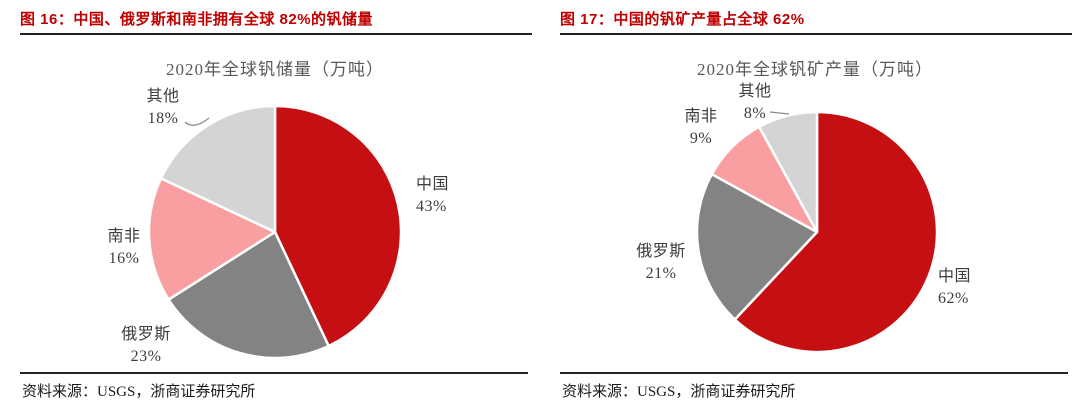 The height and width of the screenshot is (409, 1080). Describe the element at coordinates (955, 287) in the screenshot. I see `pie-label-china: 中国 62%` at that location.